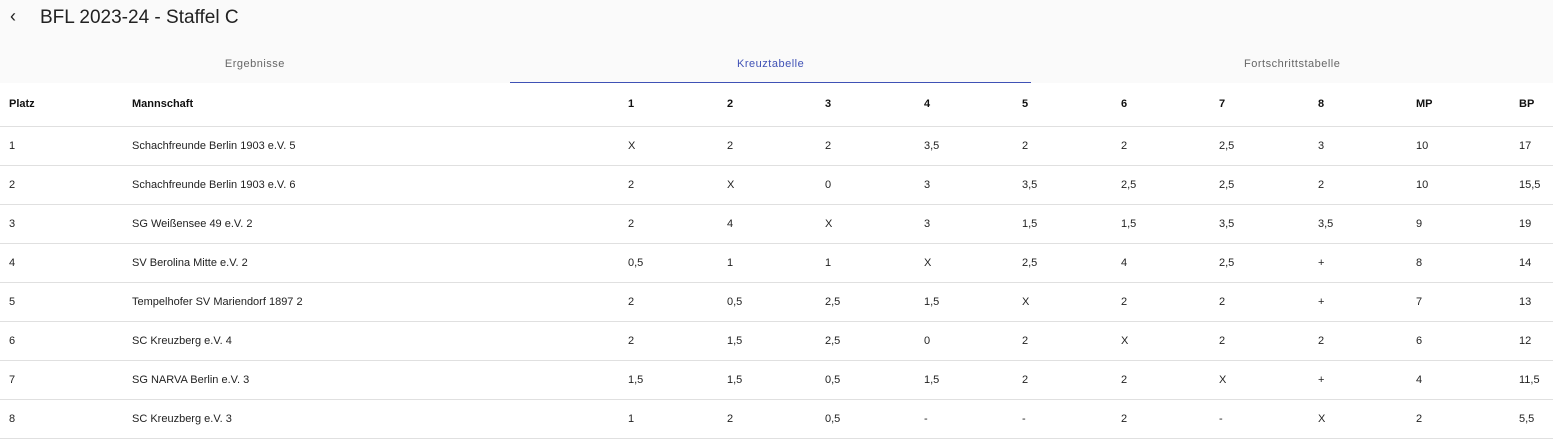 The height and width of the screenshot is (440, 1553). I want to click on score-cell: 6, so click(1467, 341).